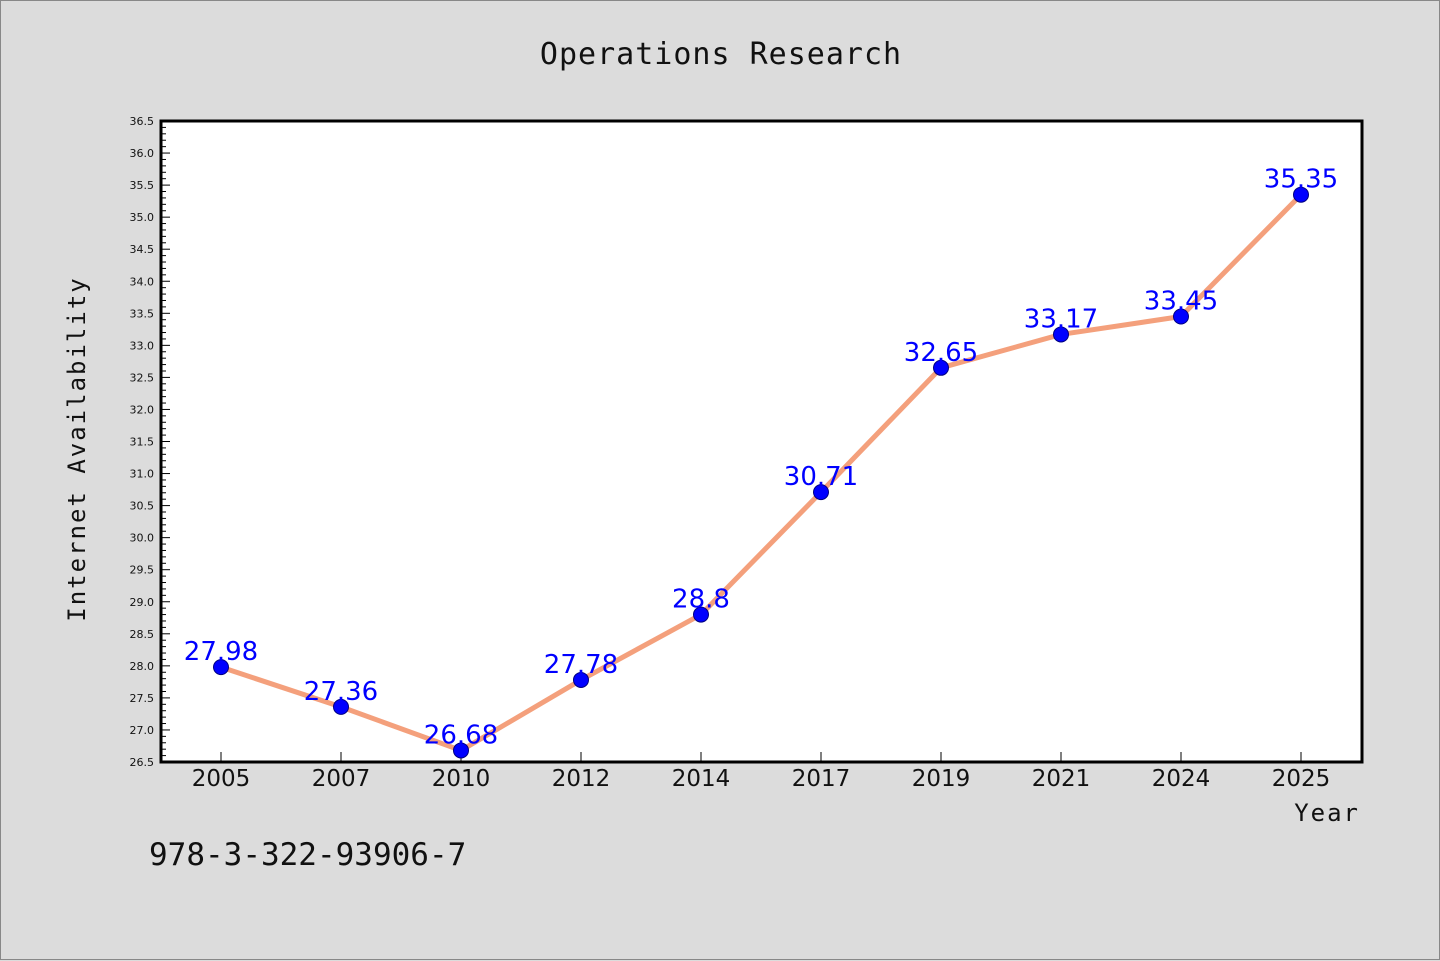  What do you see at coordinates (142, 249) in the screenshot?
I see `y-tick-label: 34.5` at bounding box center [142, 249].